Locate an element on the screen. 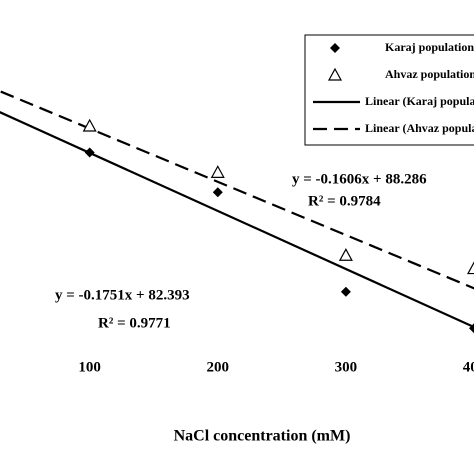 The width and height of the screenshot is (474, 474). equation: y = -0.1606x + 88.286 is located at coordinates (359, 179).